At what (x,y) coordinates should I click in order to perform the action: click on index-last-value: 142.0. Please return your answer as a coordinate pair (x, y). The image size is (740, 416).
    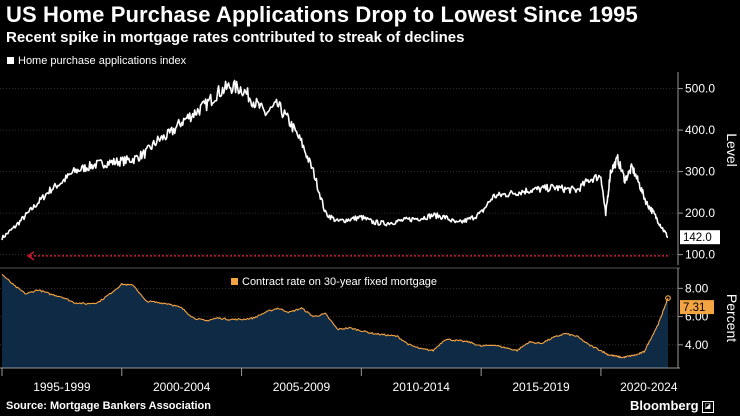
    Looking at the image, I should click on (697, 238).